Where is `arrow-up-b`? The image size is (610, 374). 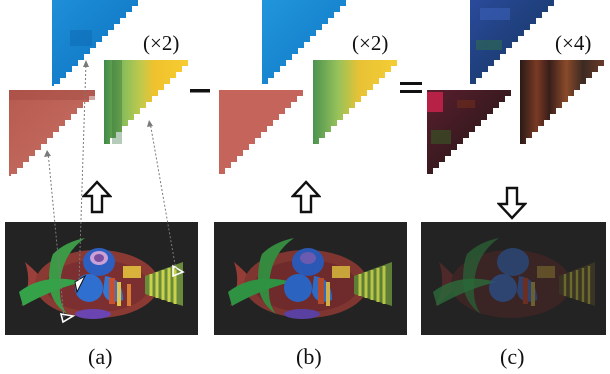
arrow-up-b is located at coordinates (306, 197).